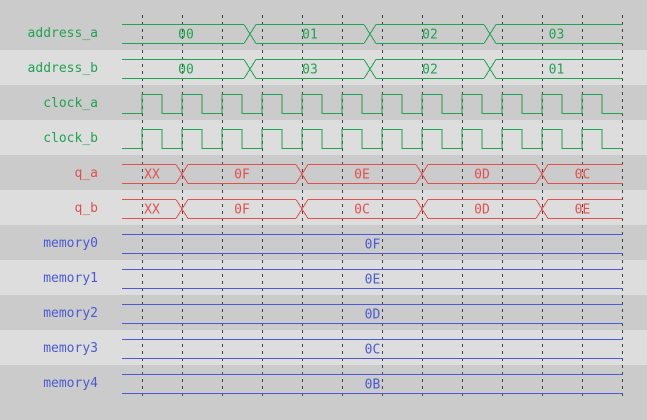  I want to click on wave-address_a: 00 01 02 03, so click(372, 34).